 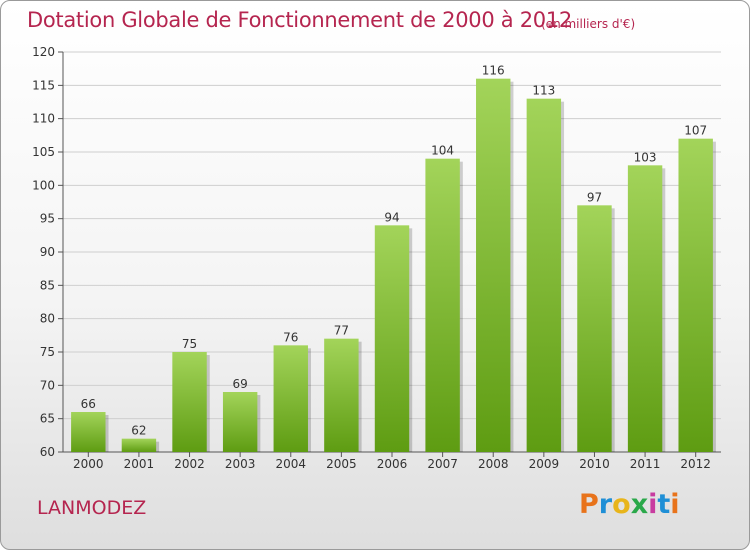 I want to click on x-tick-label-2000: 2000, so click(x=88, y=464).